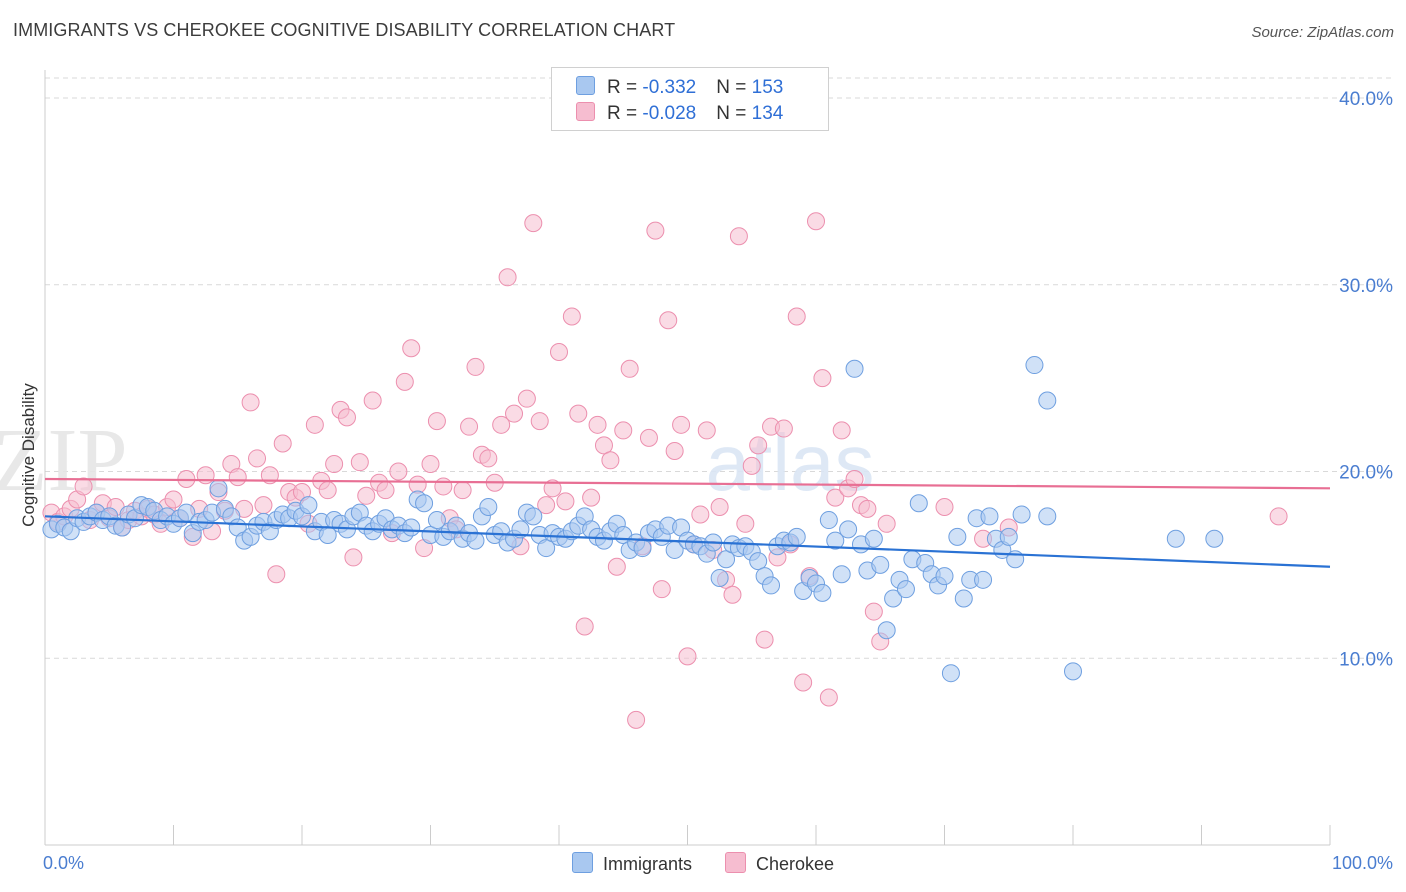 The width and height of the screenshot is (1406, 892). What do you see at coordinates (1366, 286) in the screenshot?
I see `y-tick-label: 30.0%` at bounding box center [1366, 286].